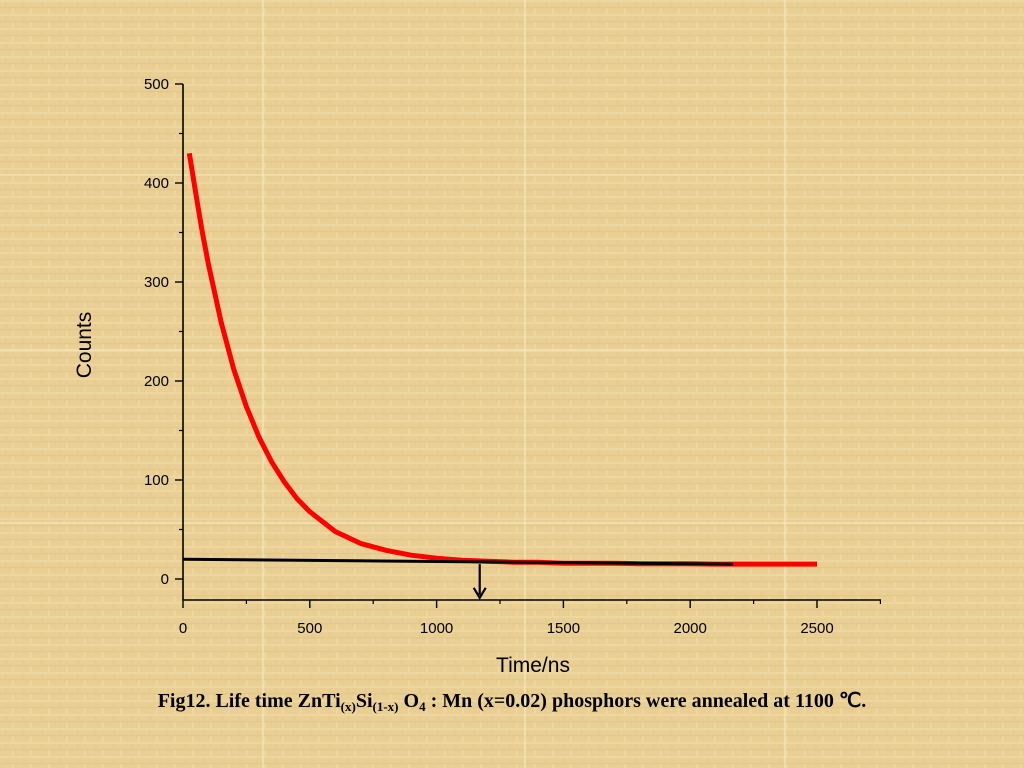  What do you see at coordinates (436, 628) in the screenshot?
I see `x-tick-label-1000: 1000` at bounding box center [436, 628].